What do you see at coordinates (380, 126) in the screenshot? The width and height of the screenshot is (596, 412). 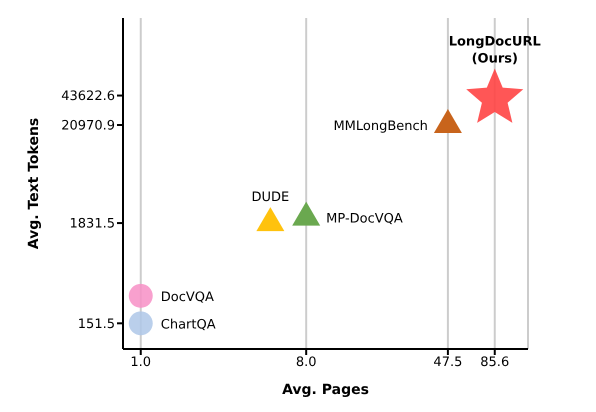 I see `series-label: MMLongBench` at bounding box center [380, 126].